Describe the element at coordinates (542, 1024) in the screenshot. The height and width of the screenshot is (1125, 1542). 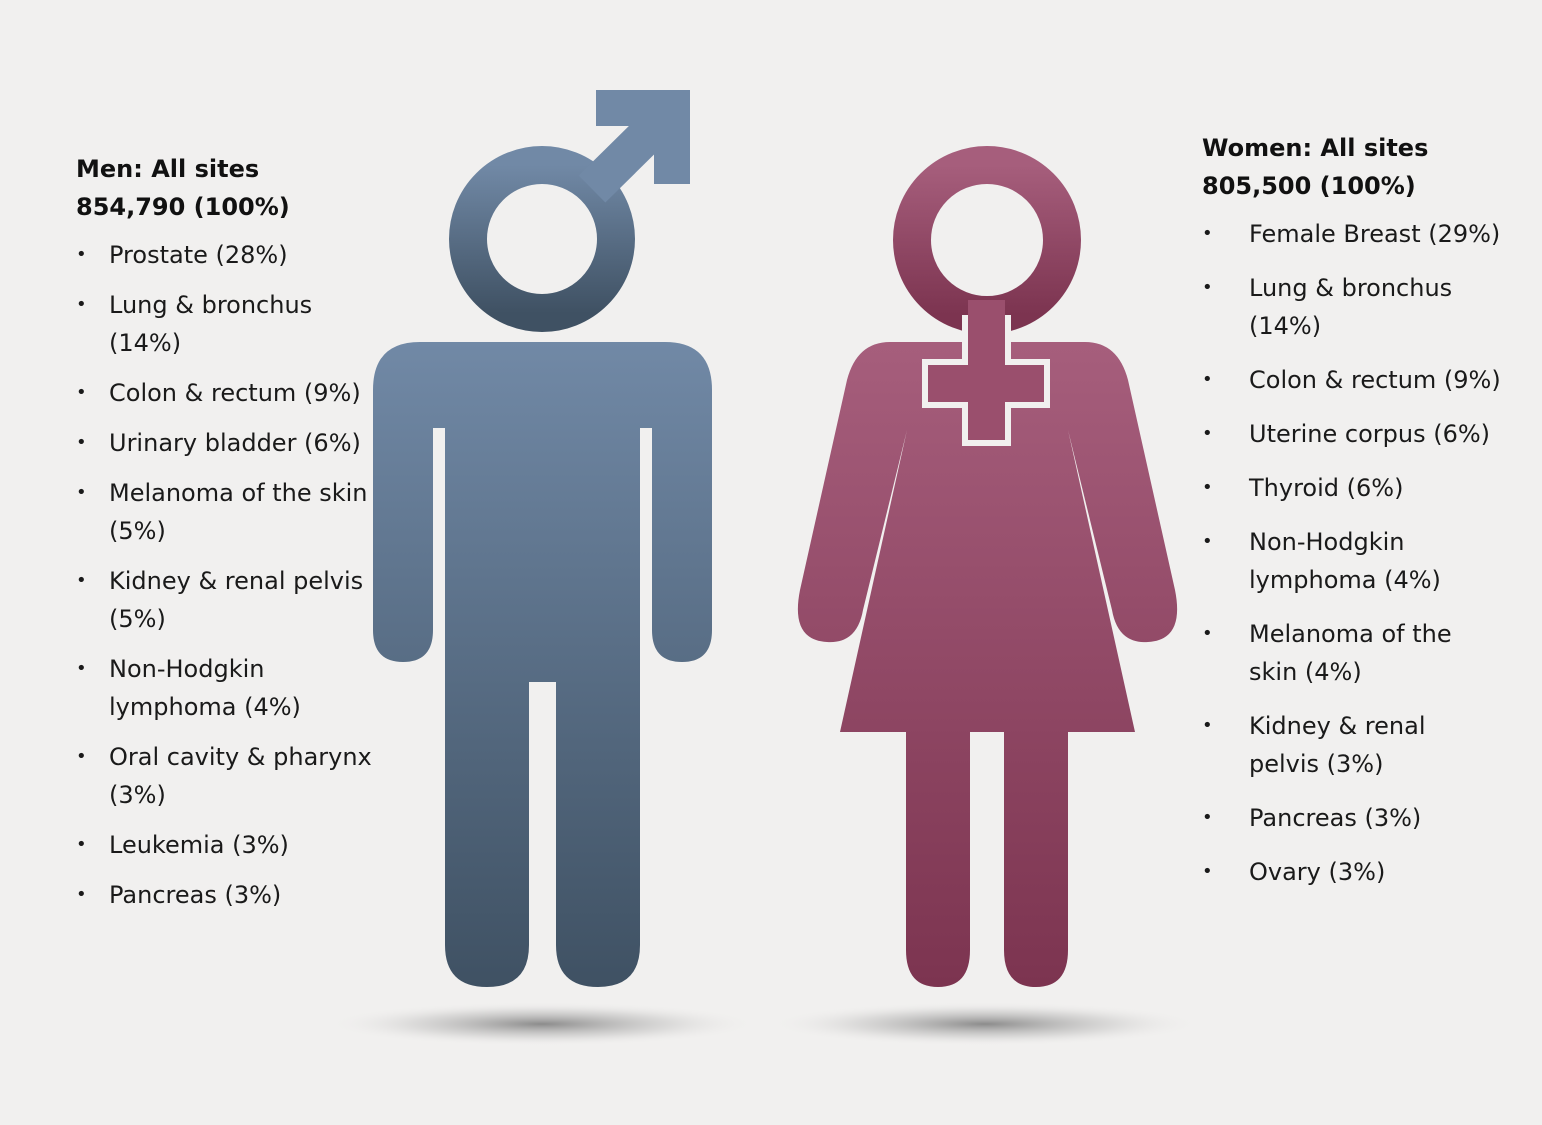
I see `male-shadow` at that location.